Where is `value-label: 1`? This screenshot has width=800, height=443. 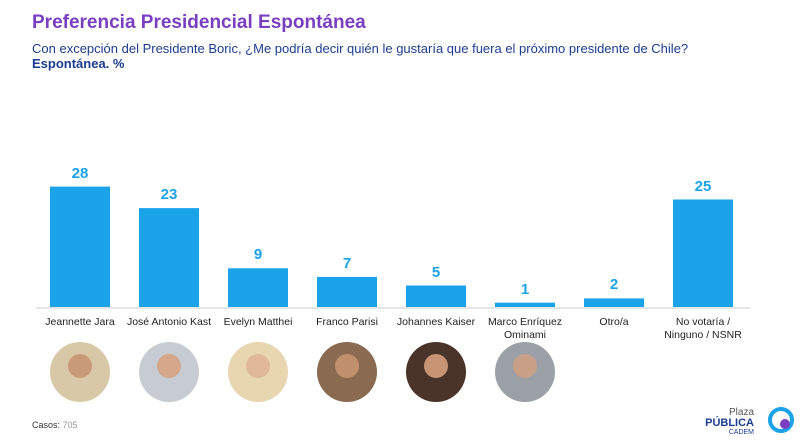
value-label: 1 is located at coordinates (525, 289).